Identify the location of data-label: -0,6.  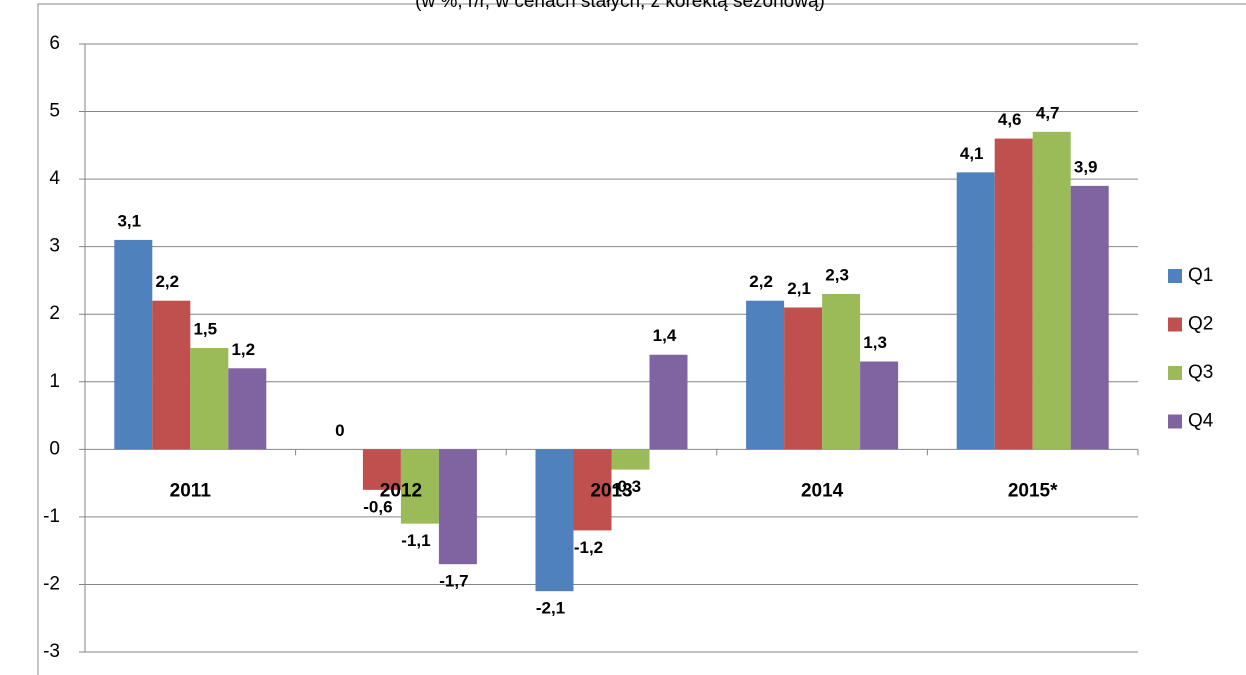
(377, 506).